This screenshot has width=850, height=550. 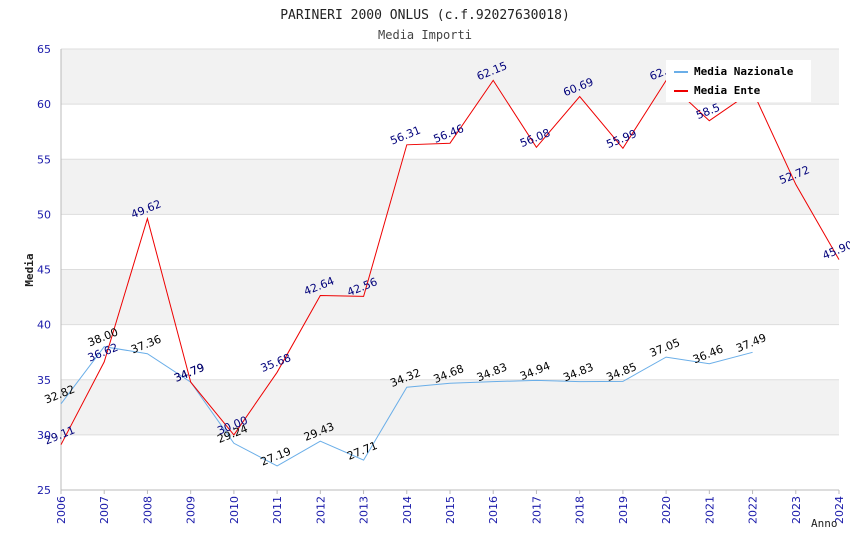 What do you see at coordinates (535, 138) in the screenshot?
I see `data-label-media-ente: 56.08` at bounding box center [535, 138].